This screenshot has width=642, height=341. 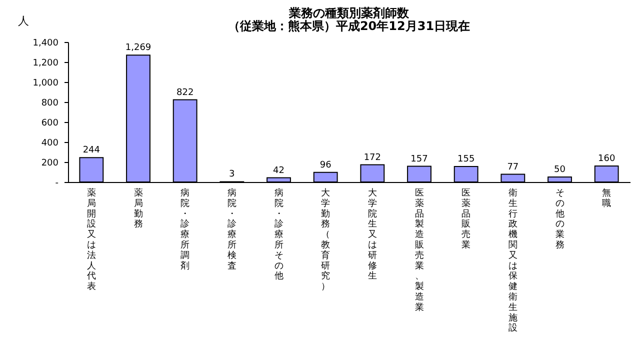 What do you see at coordinates (138, 209) in the screenshot?
I see `x-tick-label: 薬局勤務` at bounding box center [138, 209].